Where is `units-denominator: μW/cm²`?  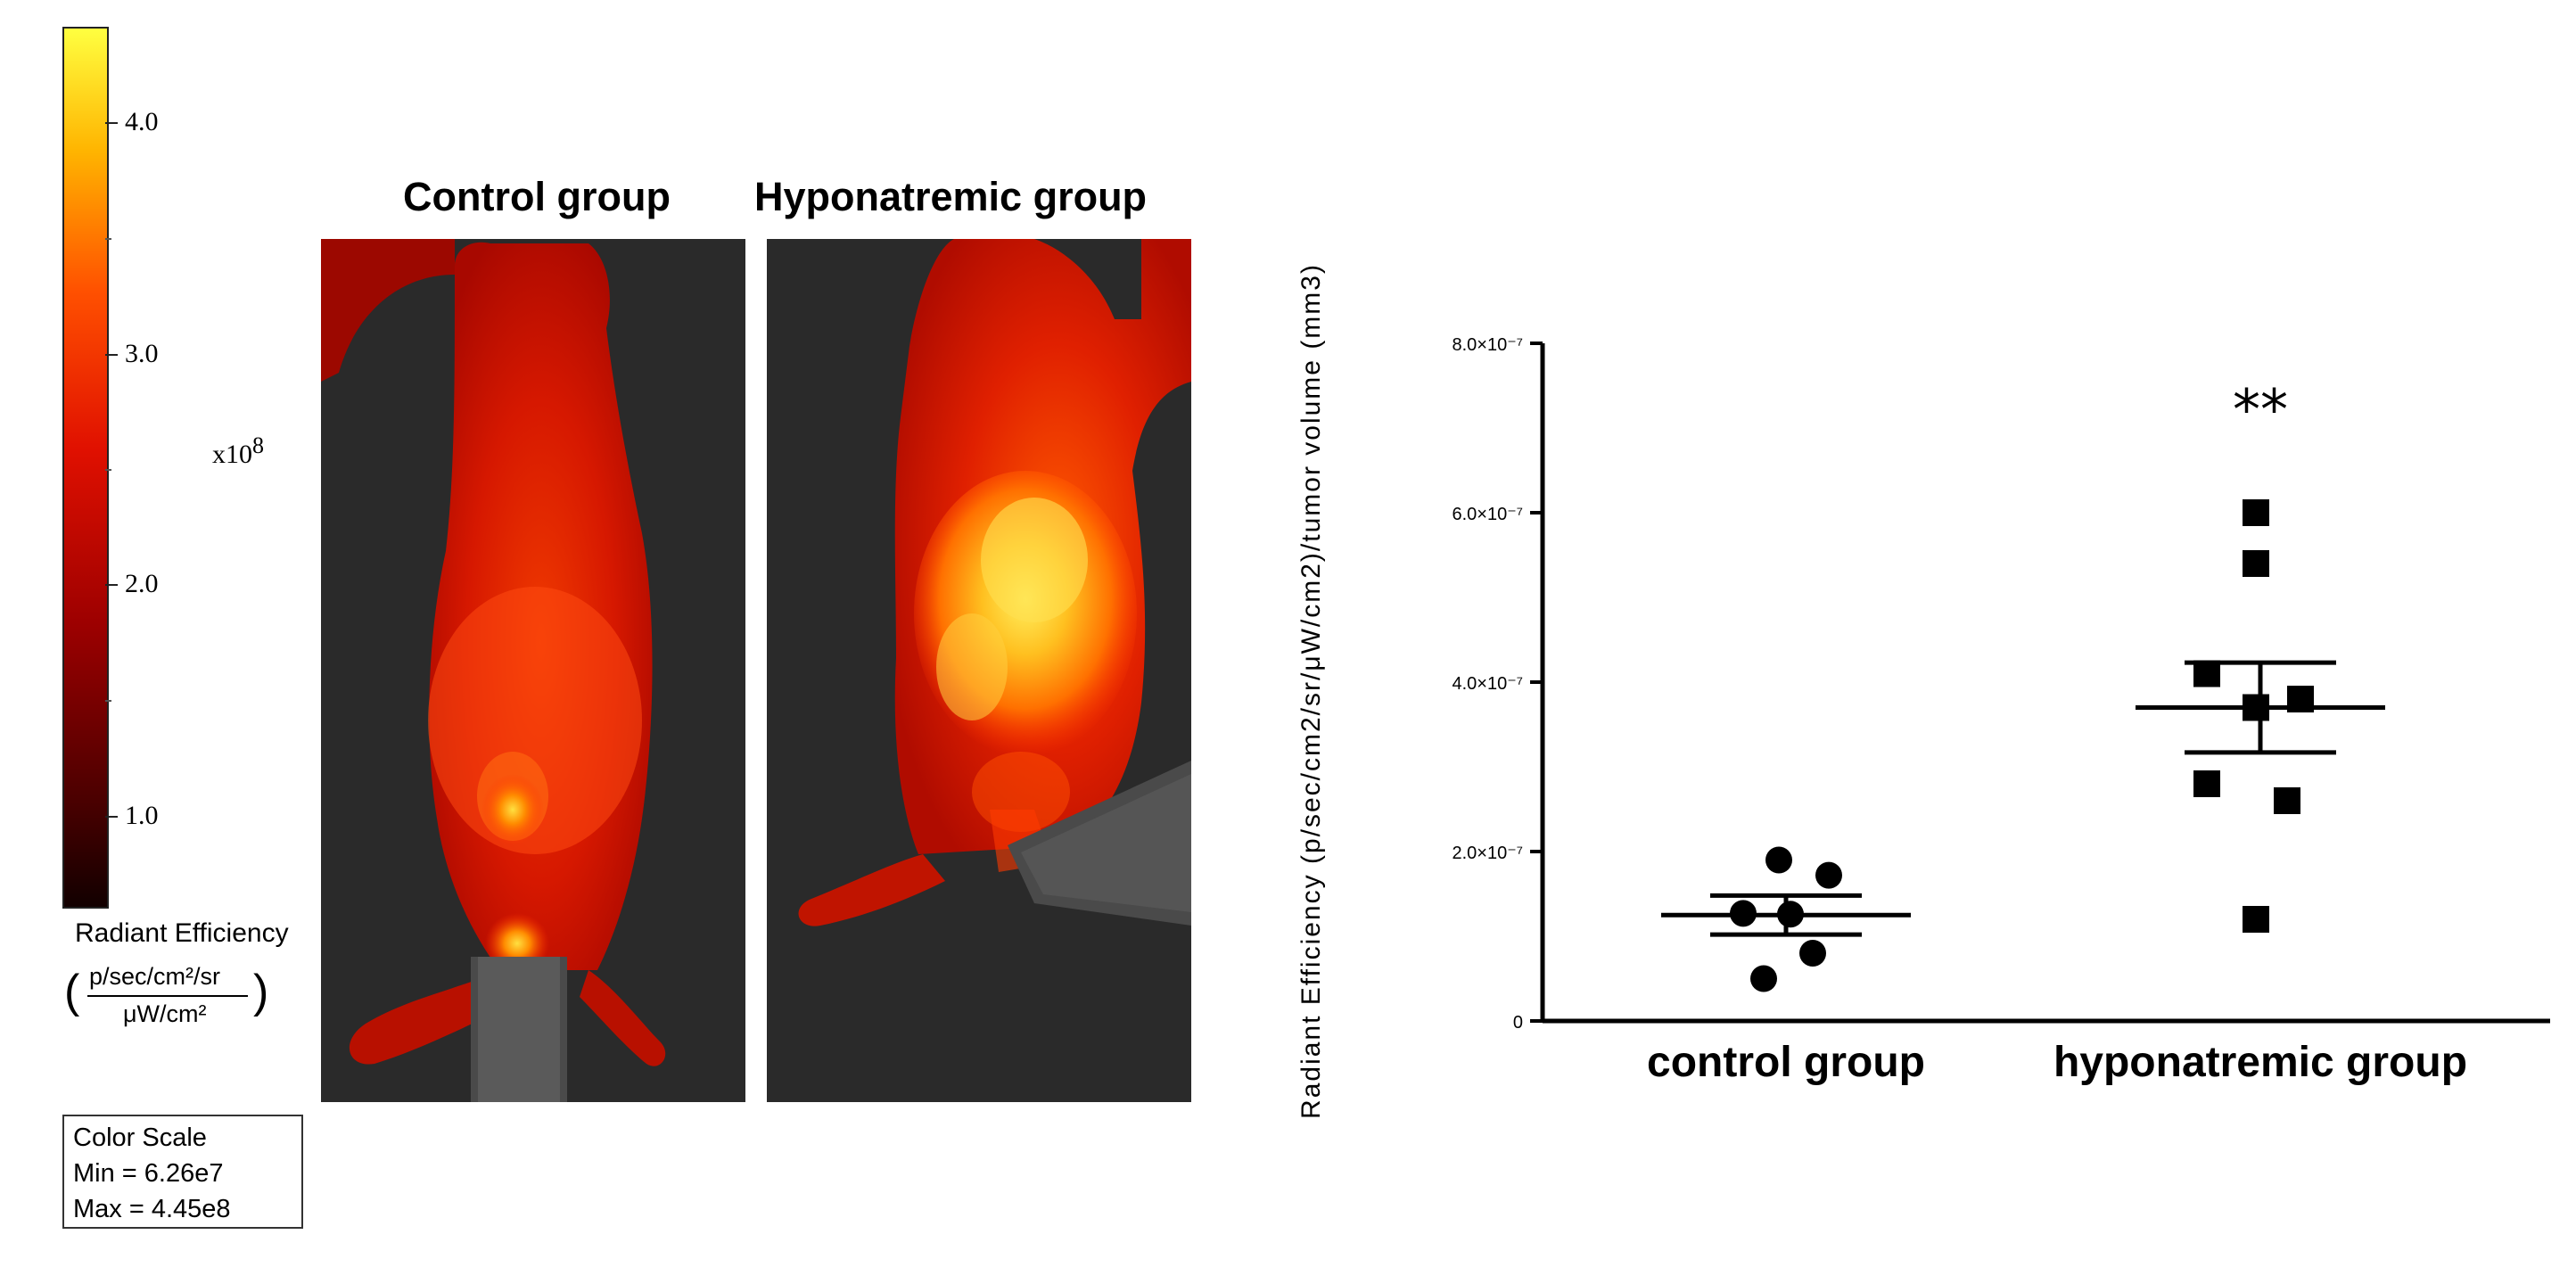
units-denominator: μW/cm² is located at coordinates (165, 1013).